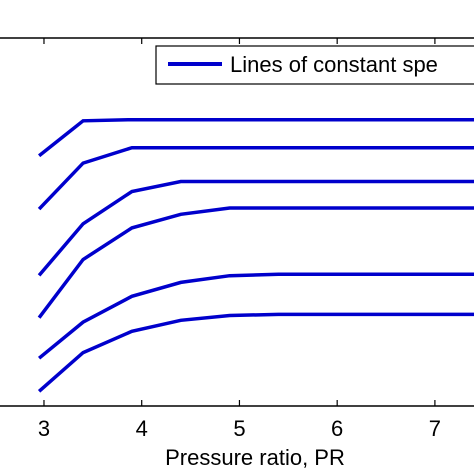 The width and height of the screenshot is (474, 474). I want to click on x-tick-label: 4, so click(142, 428).